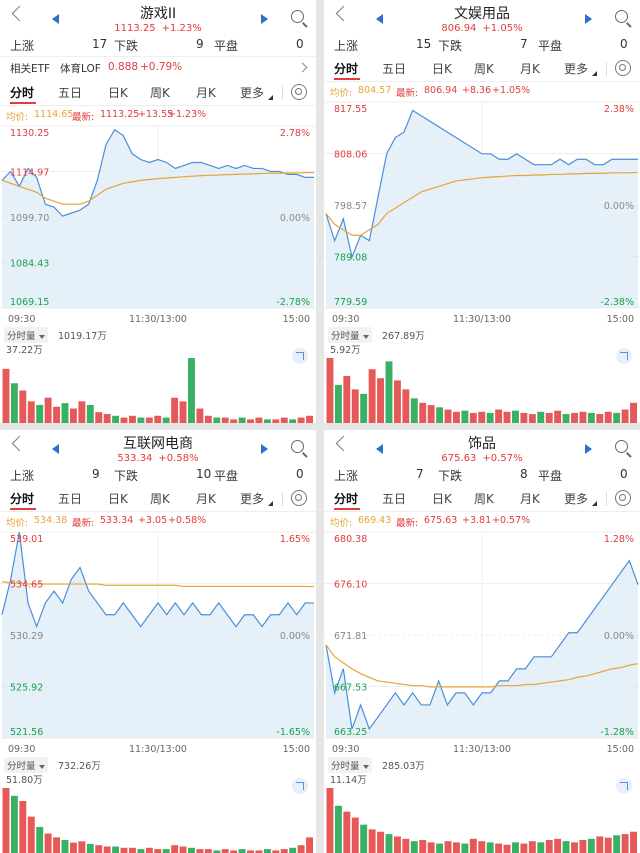  I want to click on avg-value: 534.38, so click(51, 520).